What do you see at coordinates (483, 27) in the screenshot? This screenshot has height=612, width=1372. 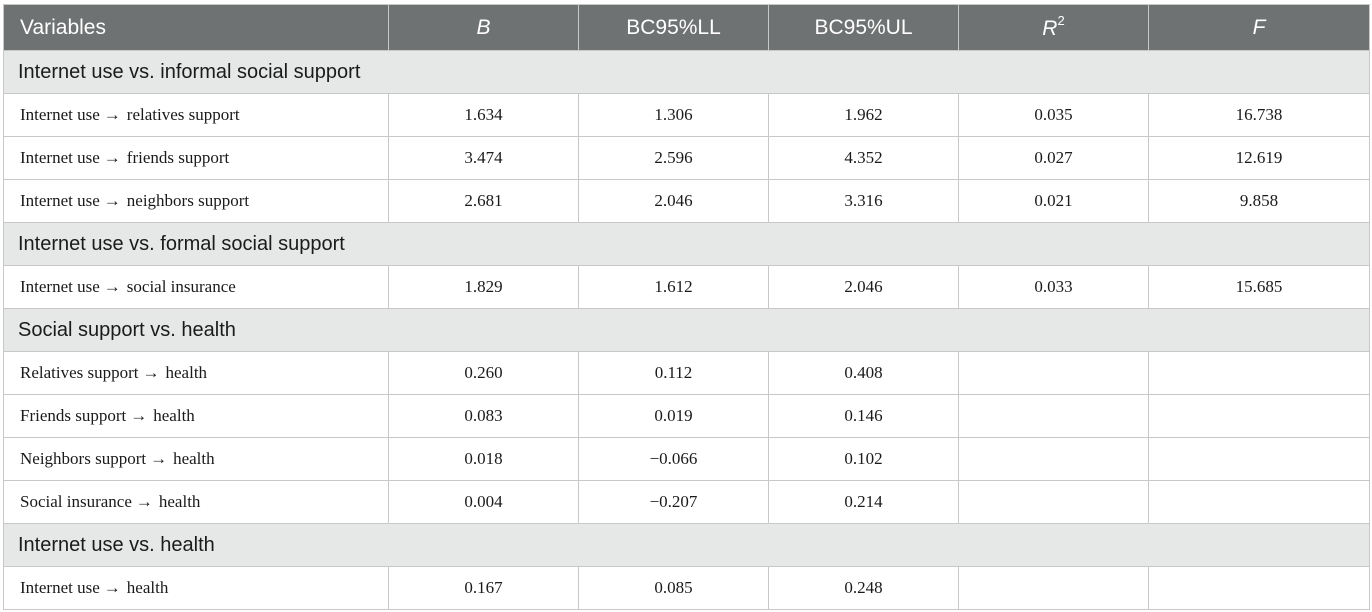 I see `header-b: B` at bounding box center [483, 27].